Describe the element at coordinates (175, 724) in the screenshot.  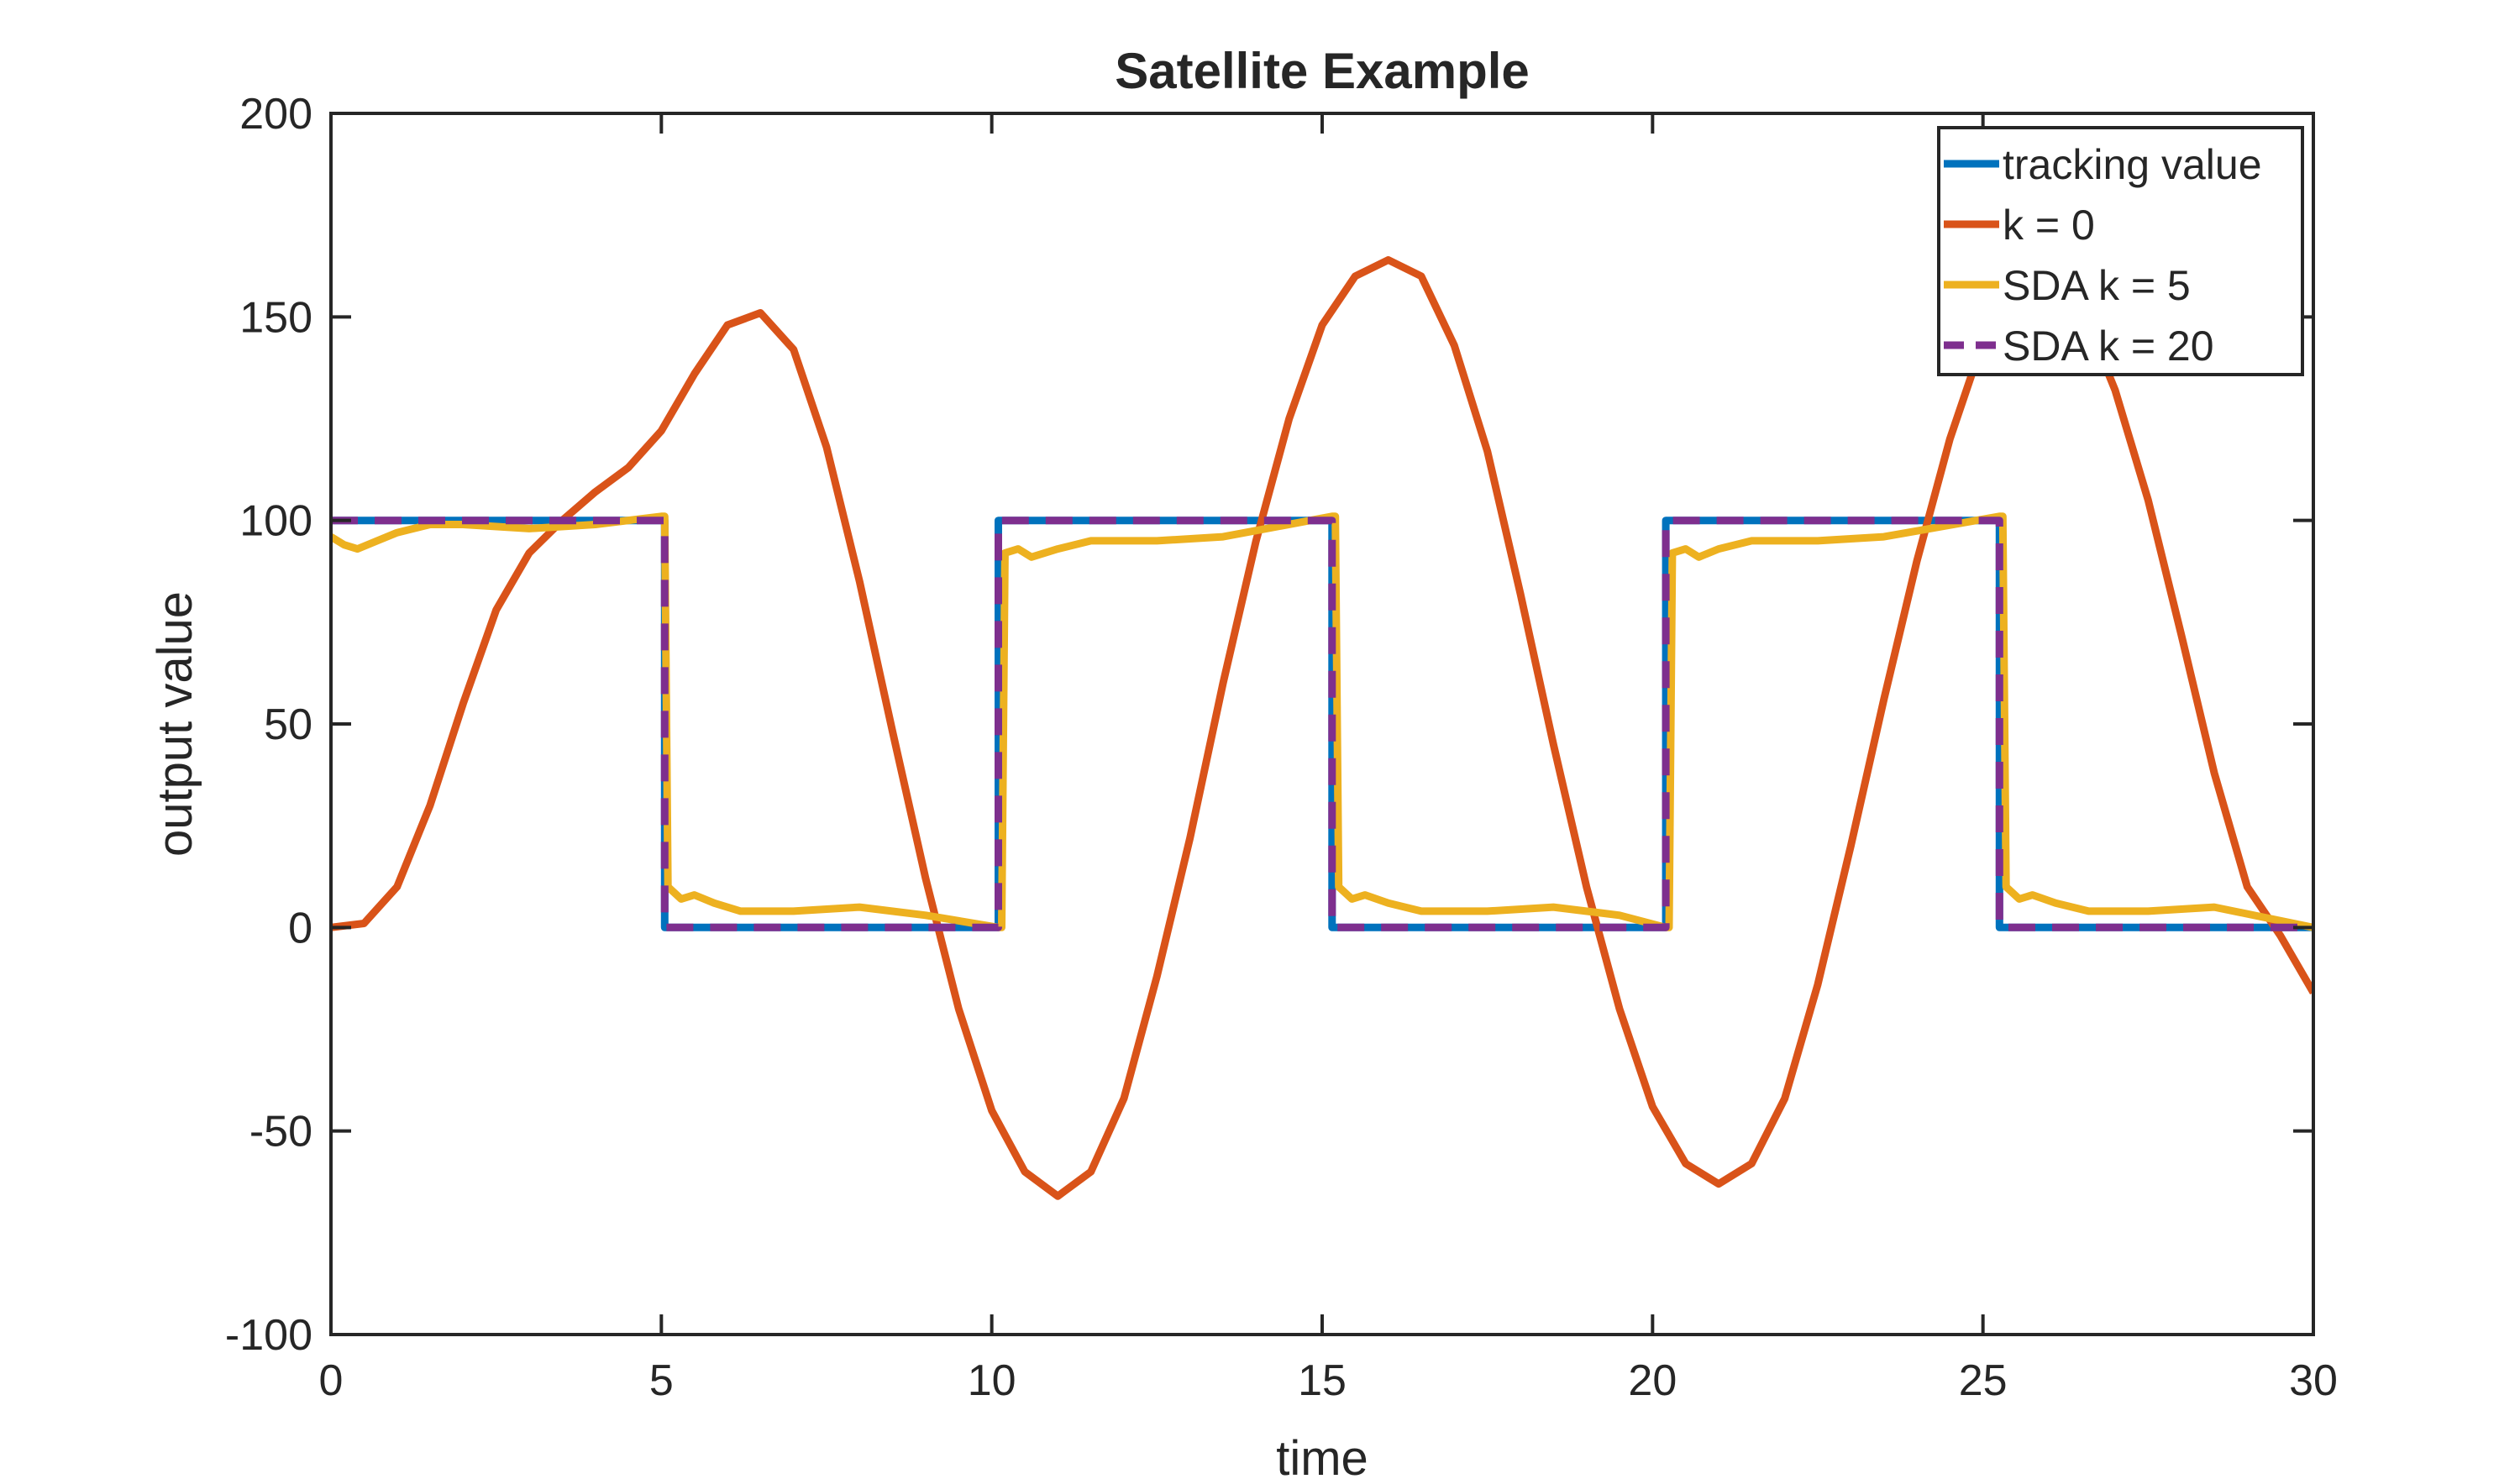
I see `y-axis-label: output value` at that location.